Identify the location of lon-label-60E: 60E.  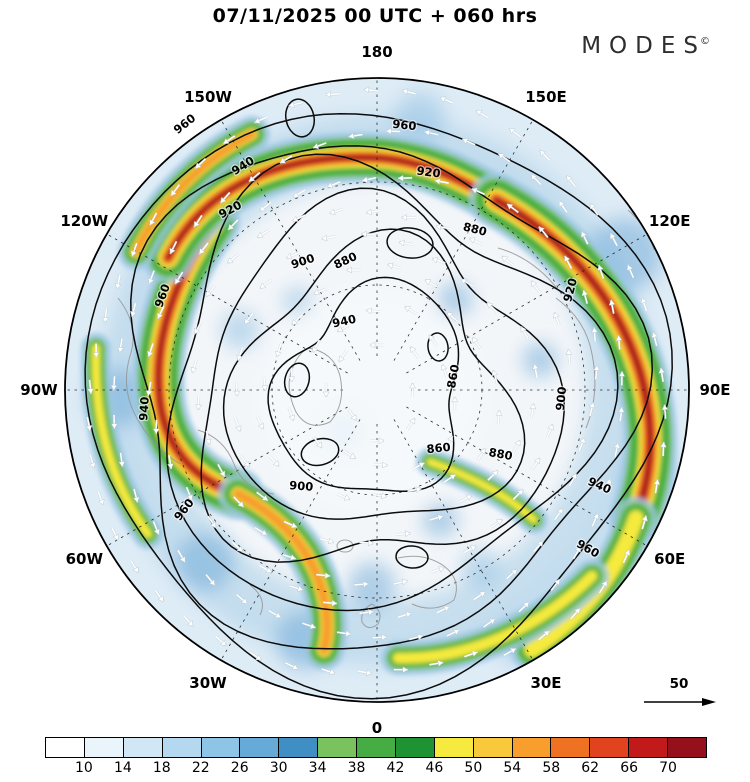
(670, 559).